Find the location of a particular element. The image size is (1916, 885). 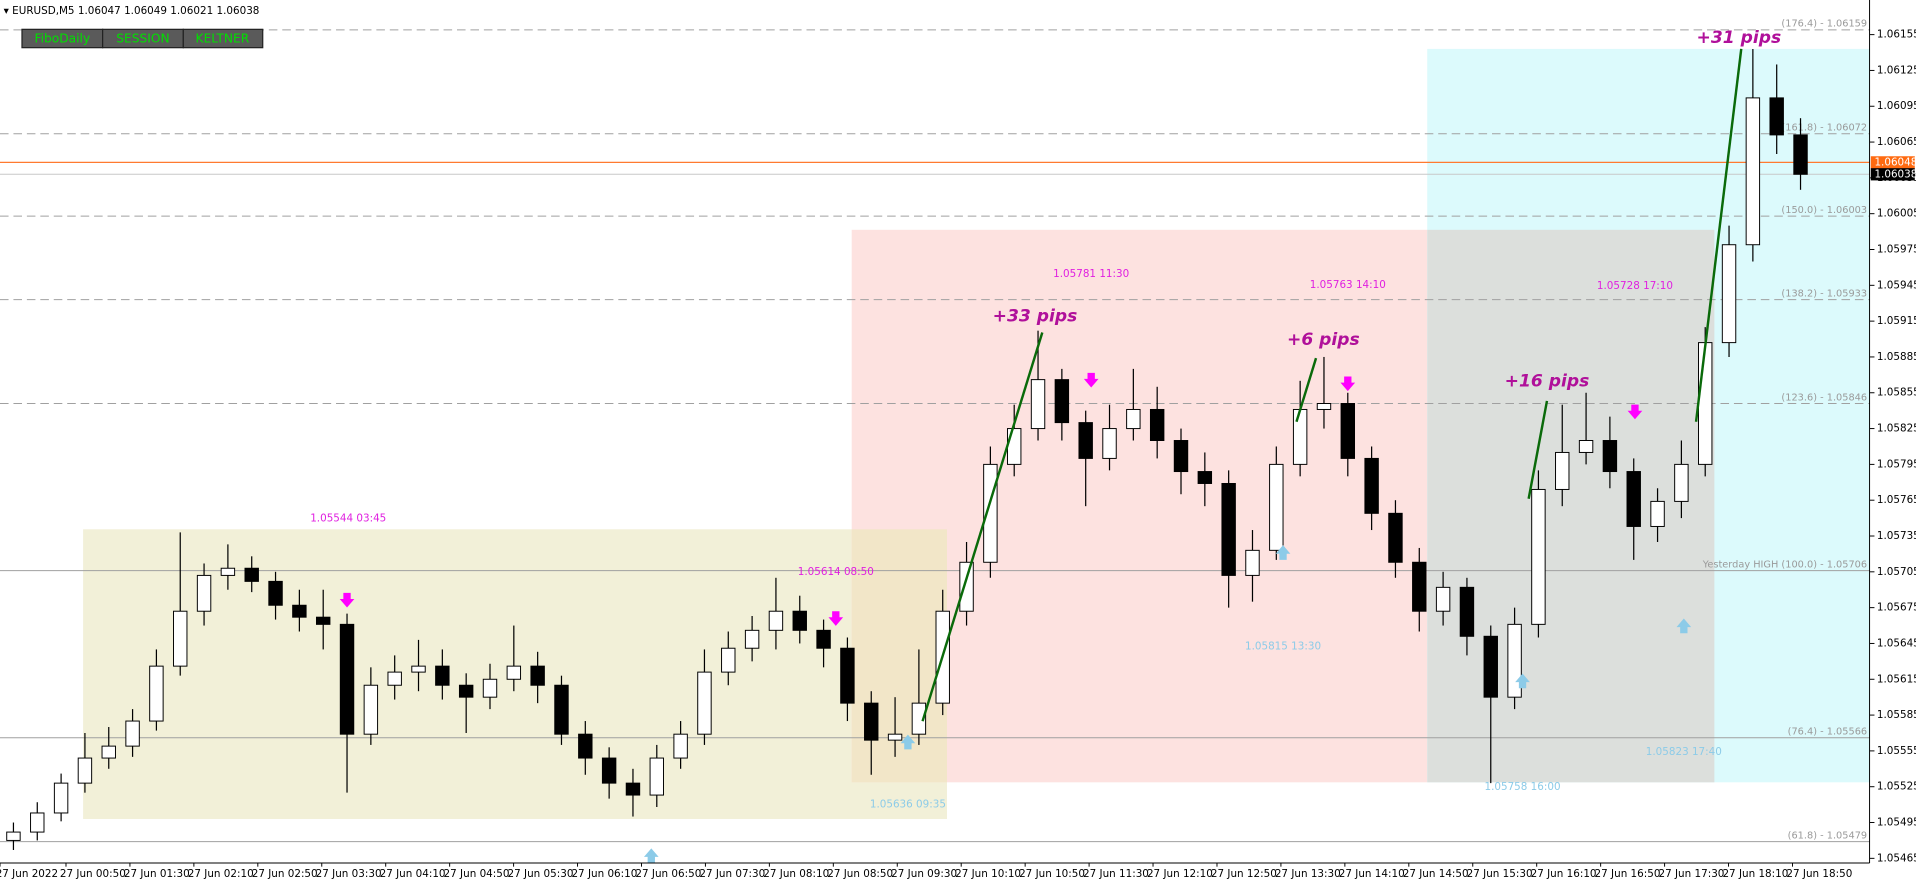

x-tick-label: 27 Jun 18:50 is located at coordinates (1819, 874).